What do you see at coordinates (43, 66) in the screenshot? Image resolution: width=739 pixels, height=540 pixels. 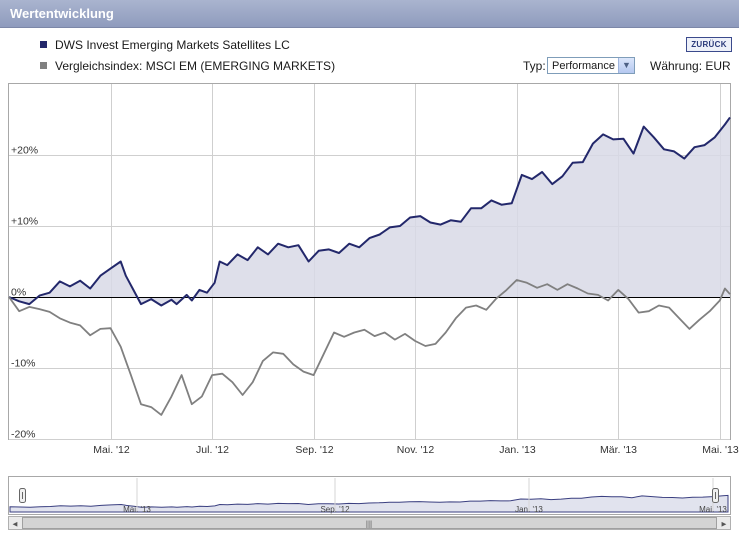 I see `index-swatch` at bounding box center [43, 66].